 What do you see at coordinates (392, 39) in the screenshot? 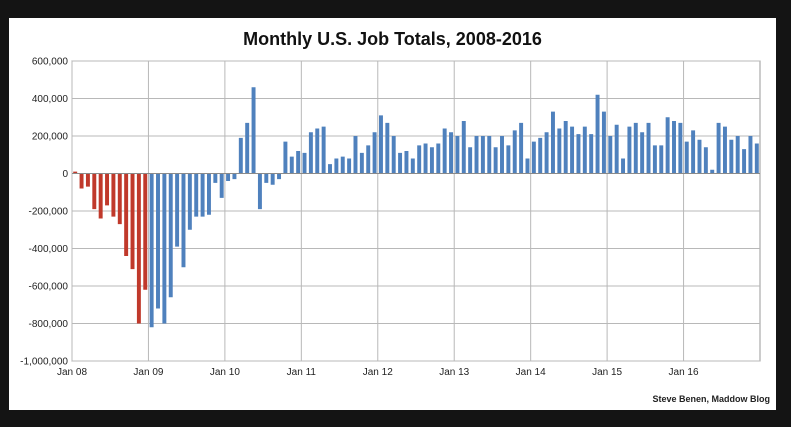
I see `chart-title: Monthly U.S. Job Totals, 2008-2016` at bounding box center [392, 39].